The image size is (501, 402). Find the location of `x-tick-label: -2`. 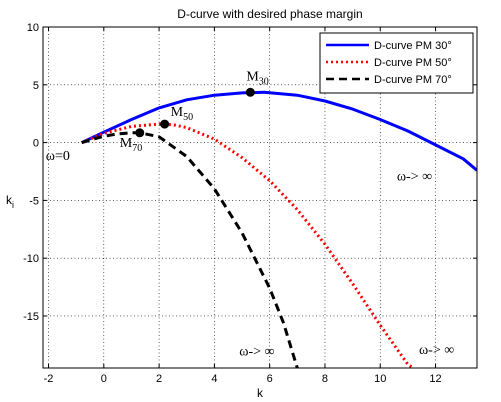

x-tick-label: -2 is located at coordinates (49, 379).